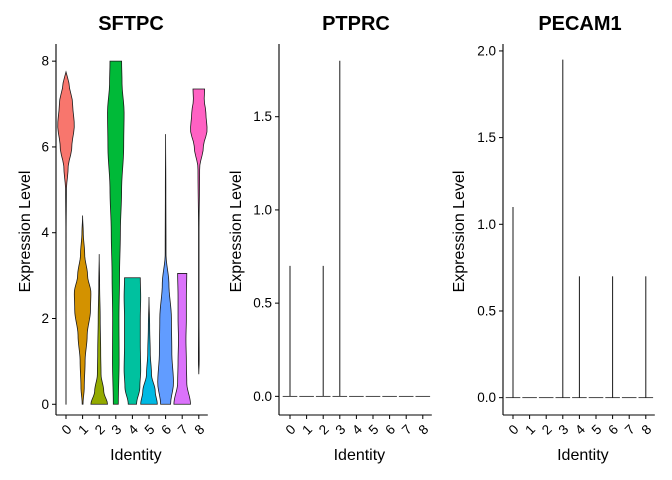 This screenshot has width=672, height=480. Describe the element at coordinates (579, 24) in the screenshot. I see `panel-title: PECAM1` at that location.